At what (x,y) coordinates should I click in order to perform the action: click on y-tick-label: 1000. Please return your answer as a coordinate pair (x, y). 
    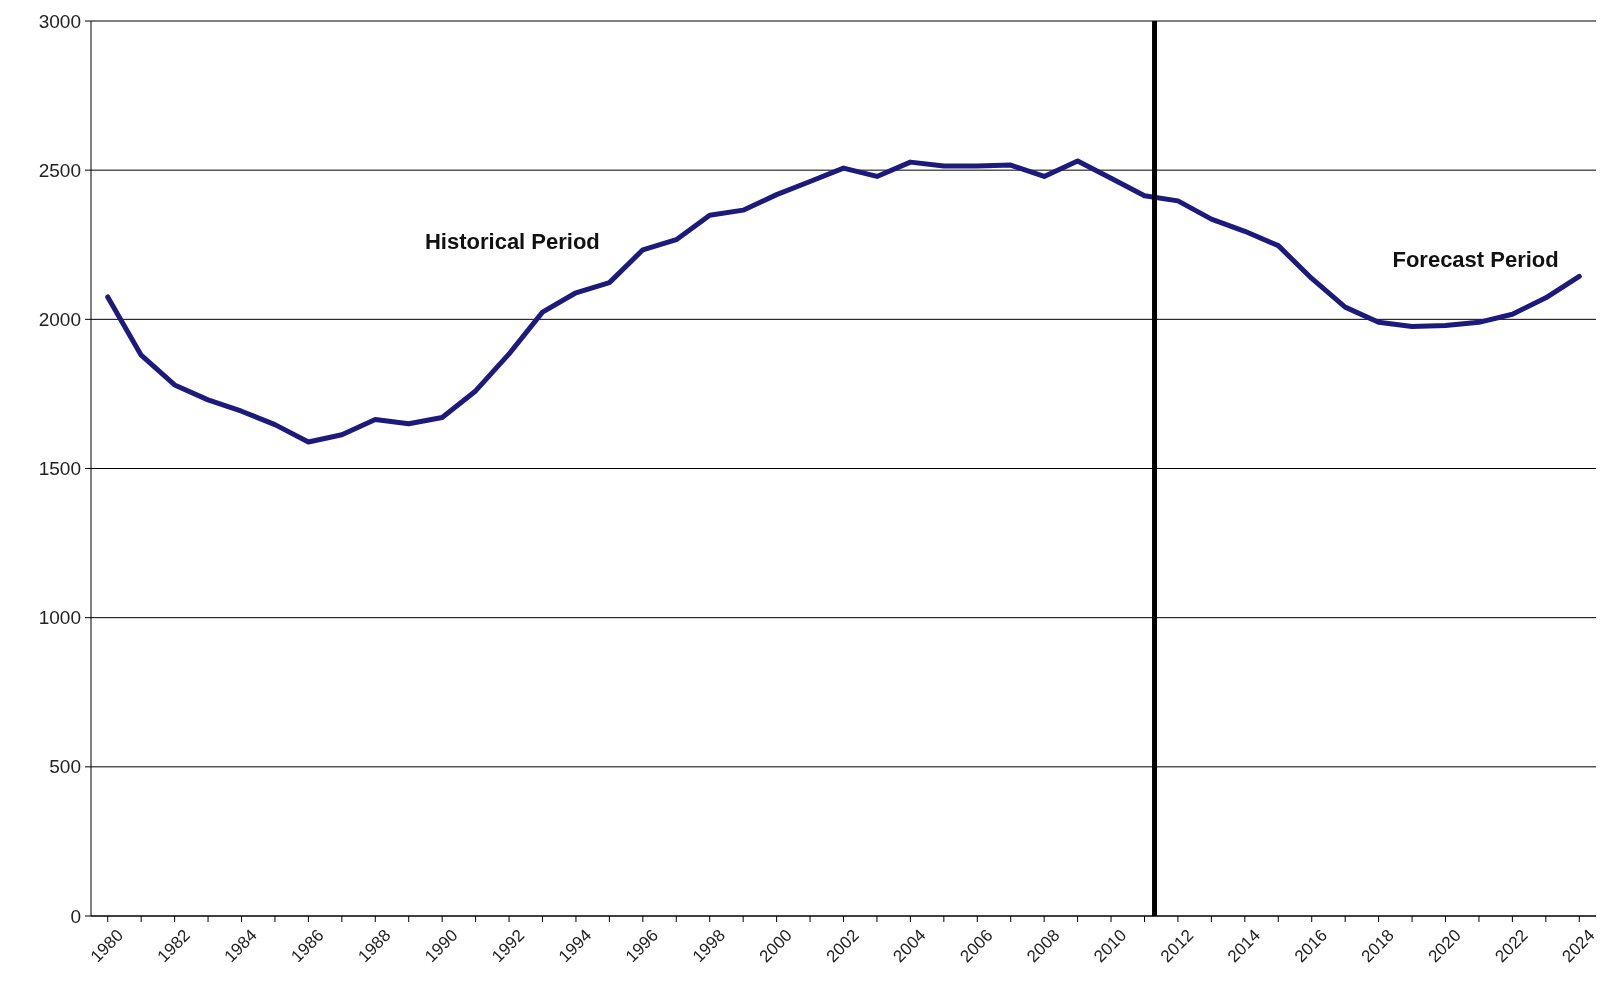
    Looking at the image, I should click on (59, 618).